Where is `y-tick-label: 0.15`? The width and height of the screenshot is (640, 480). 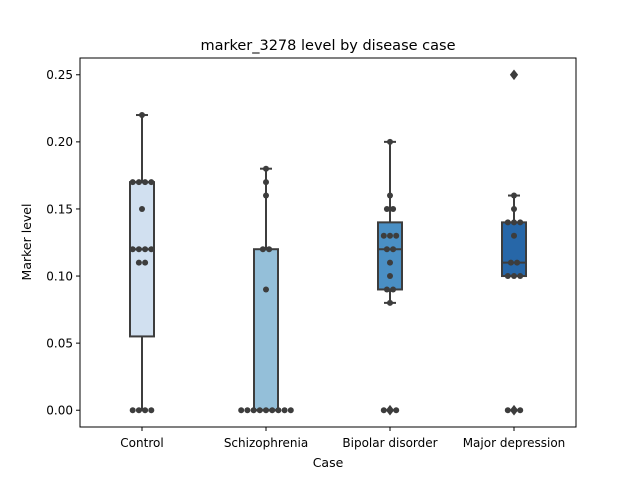
y-tick-label: 0.15 is located at coordinates (59, 209).